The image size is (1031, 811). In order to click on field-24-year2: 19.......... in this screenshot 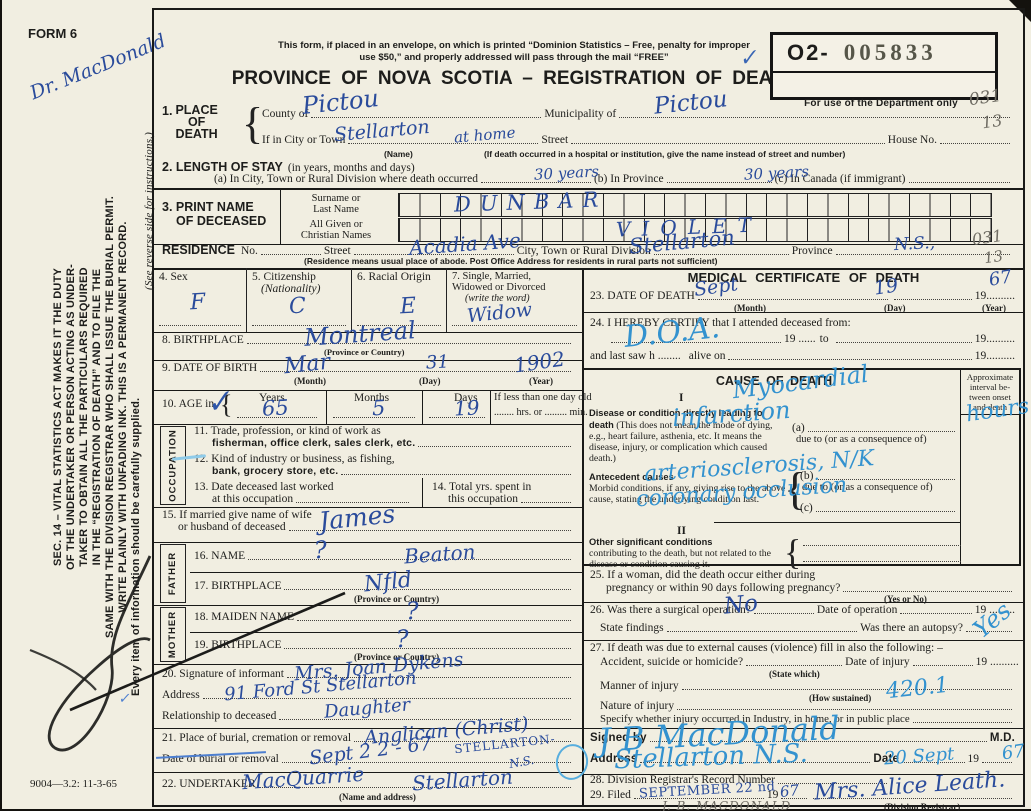, I will do `click(994, 339)`.